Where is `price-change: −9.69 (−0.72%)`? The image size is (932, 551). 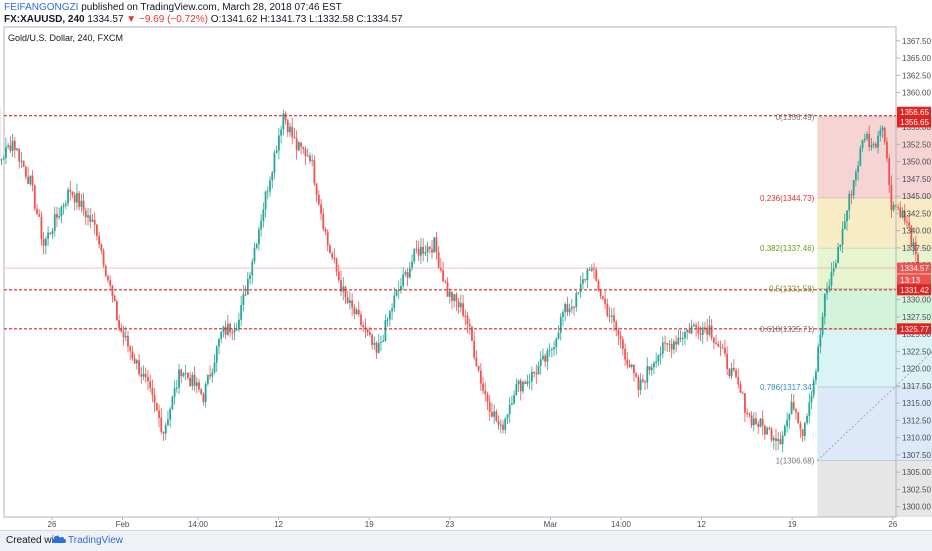
price-change: −9.69 (−0.72%) is located at coordinates (173, 19).